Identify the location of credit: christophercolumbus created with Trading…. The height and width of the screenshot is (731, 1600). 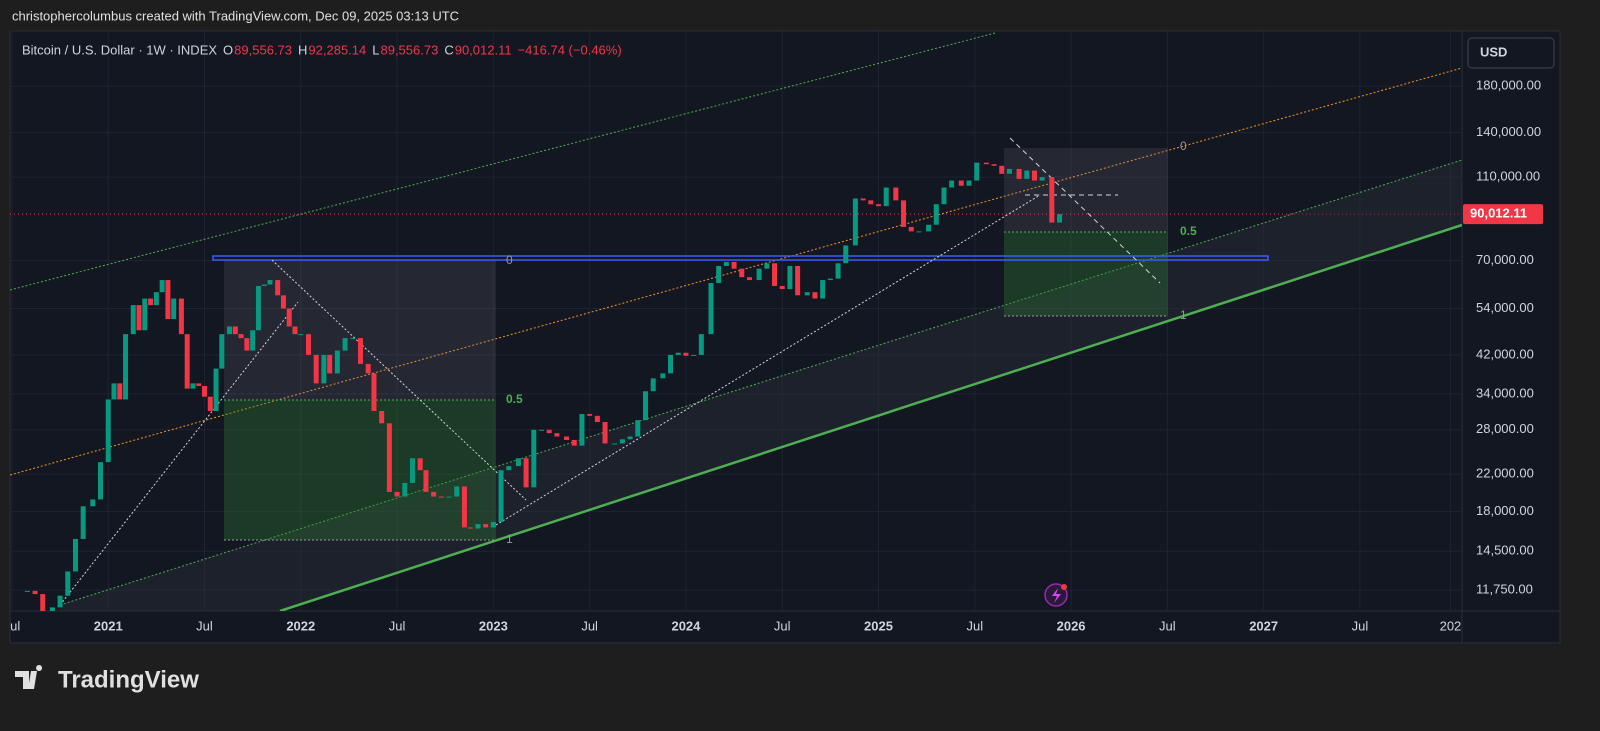
(235, 15).